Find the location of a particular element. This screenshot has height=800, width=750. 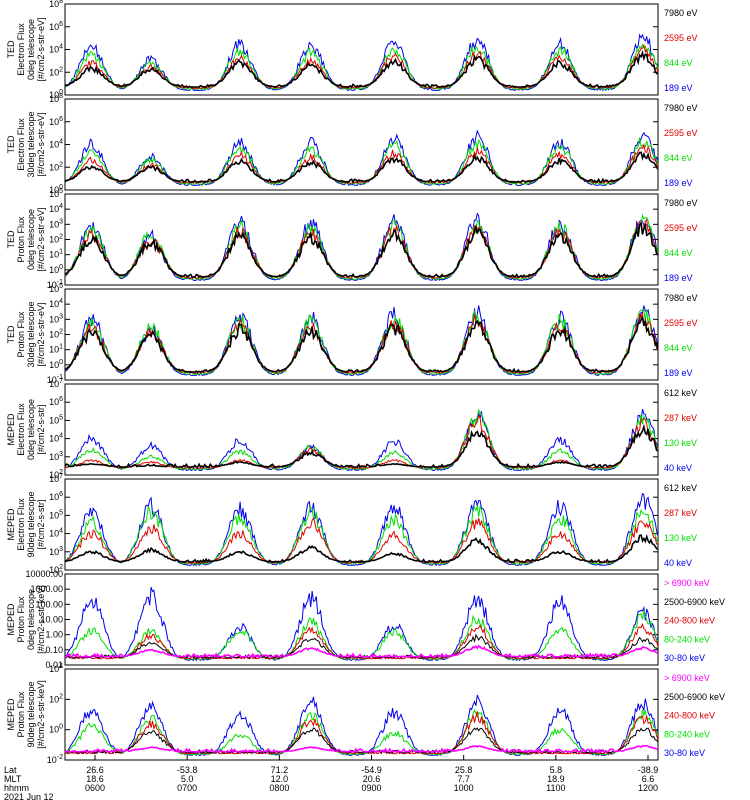

x-row-label: MLT is located at coordinates (13, 779).